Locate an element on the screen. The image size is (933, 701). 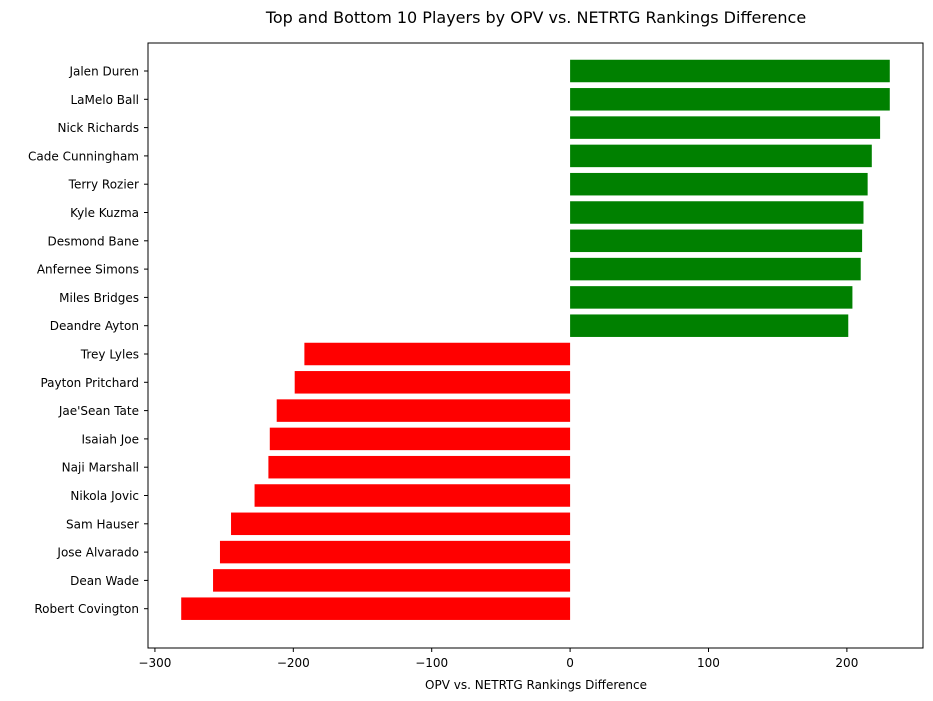
y-tick-label: Robert Covington is located at coordinates (86, 609).